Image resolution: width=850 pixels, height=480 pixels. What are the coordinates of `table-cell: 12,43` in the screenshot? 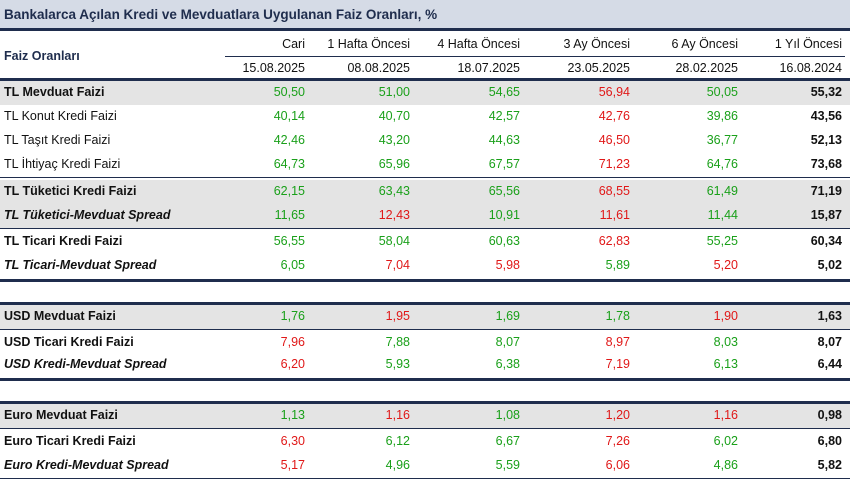 It's located at (394, 215).